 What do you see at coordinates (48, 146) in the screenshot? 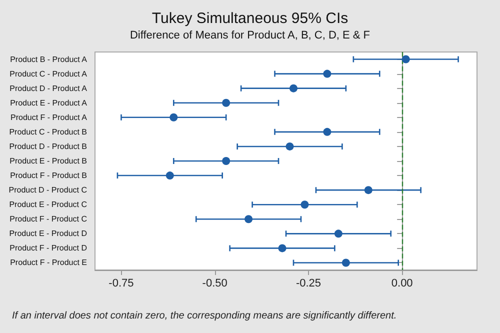
I see `y-tick-label: Product D - Product B` at bounding box center [48, 146].